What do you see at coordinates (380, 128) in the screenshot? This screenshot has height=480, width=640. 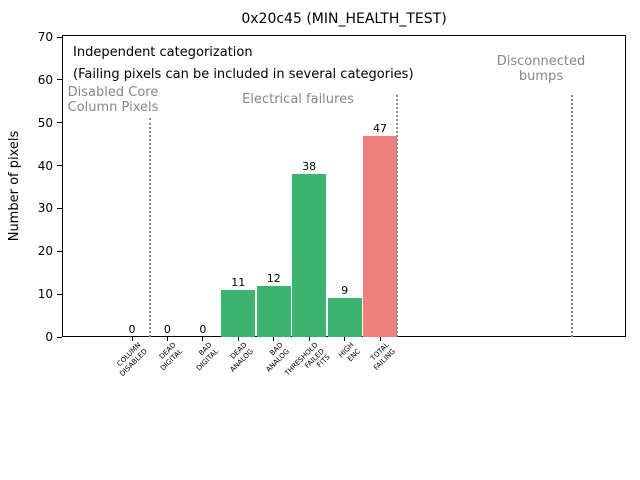 I see `bar-value-label: 47` at bounding box center [380, 128].